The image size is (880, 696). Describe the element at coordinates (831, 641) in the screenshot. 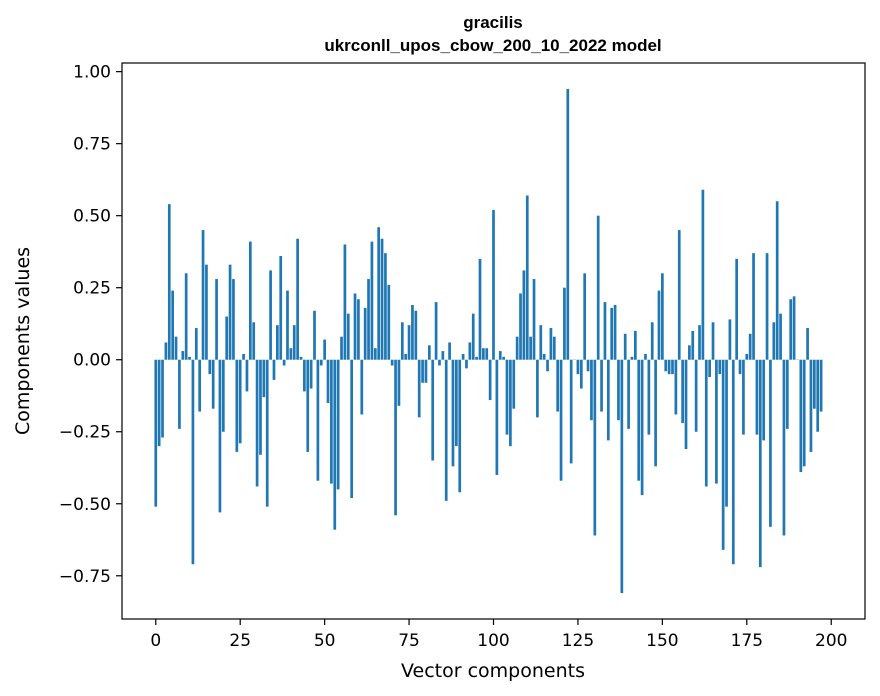

I see `x-tick-label: 200` at that location.